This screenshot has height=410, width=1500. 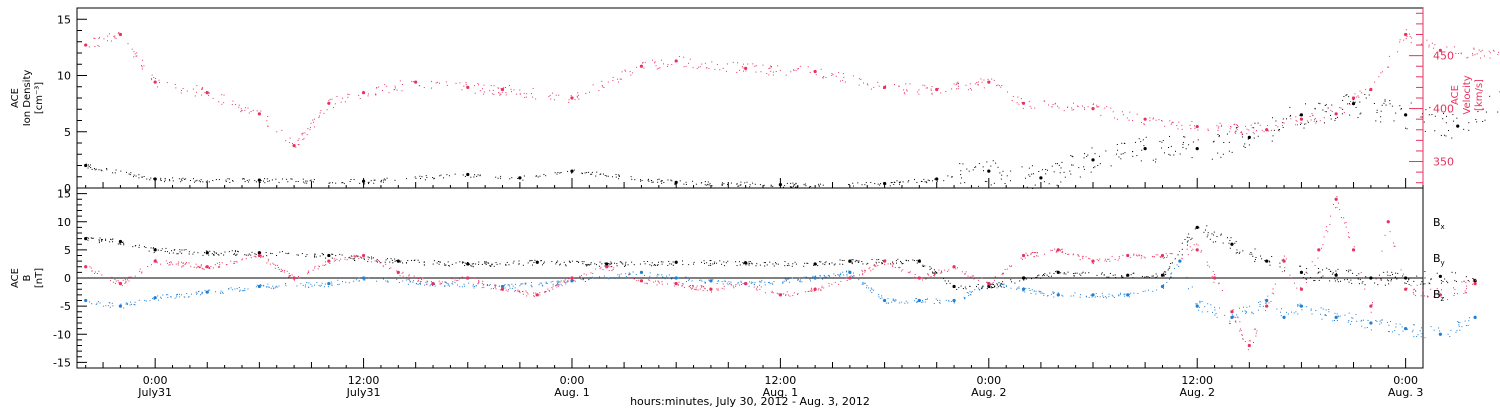 What do you see at coordinates (65, 306) in the screenshot?
I see `field-tick-label: -5` at bounding box center [65, 306].